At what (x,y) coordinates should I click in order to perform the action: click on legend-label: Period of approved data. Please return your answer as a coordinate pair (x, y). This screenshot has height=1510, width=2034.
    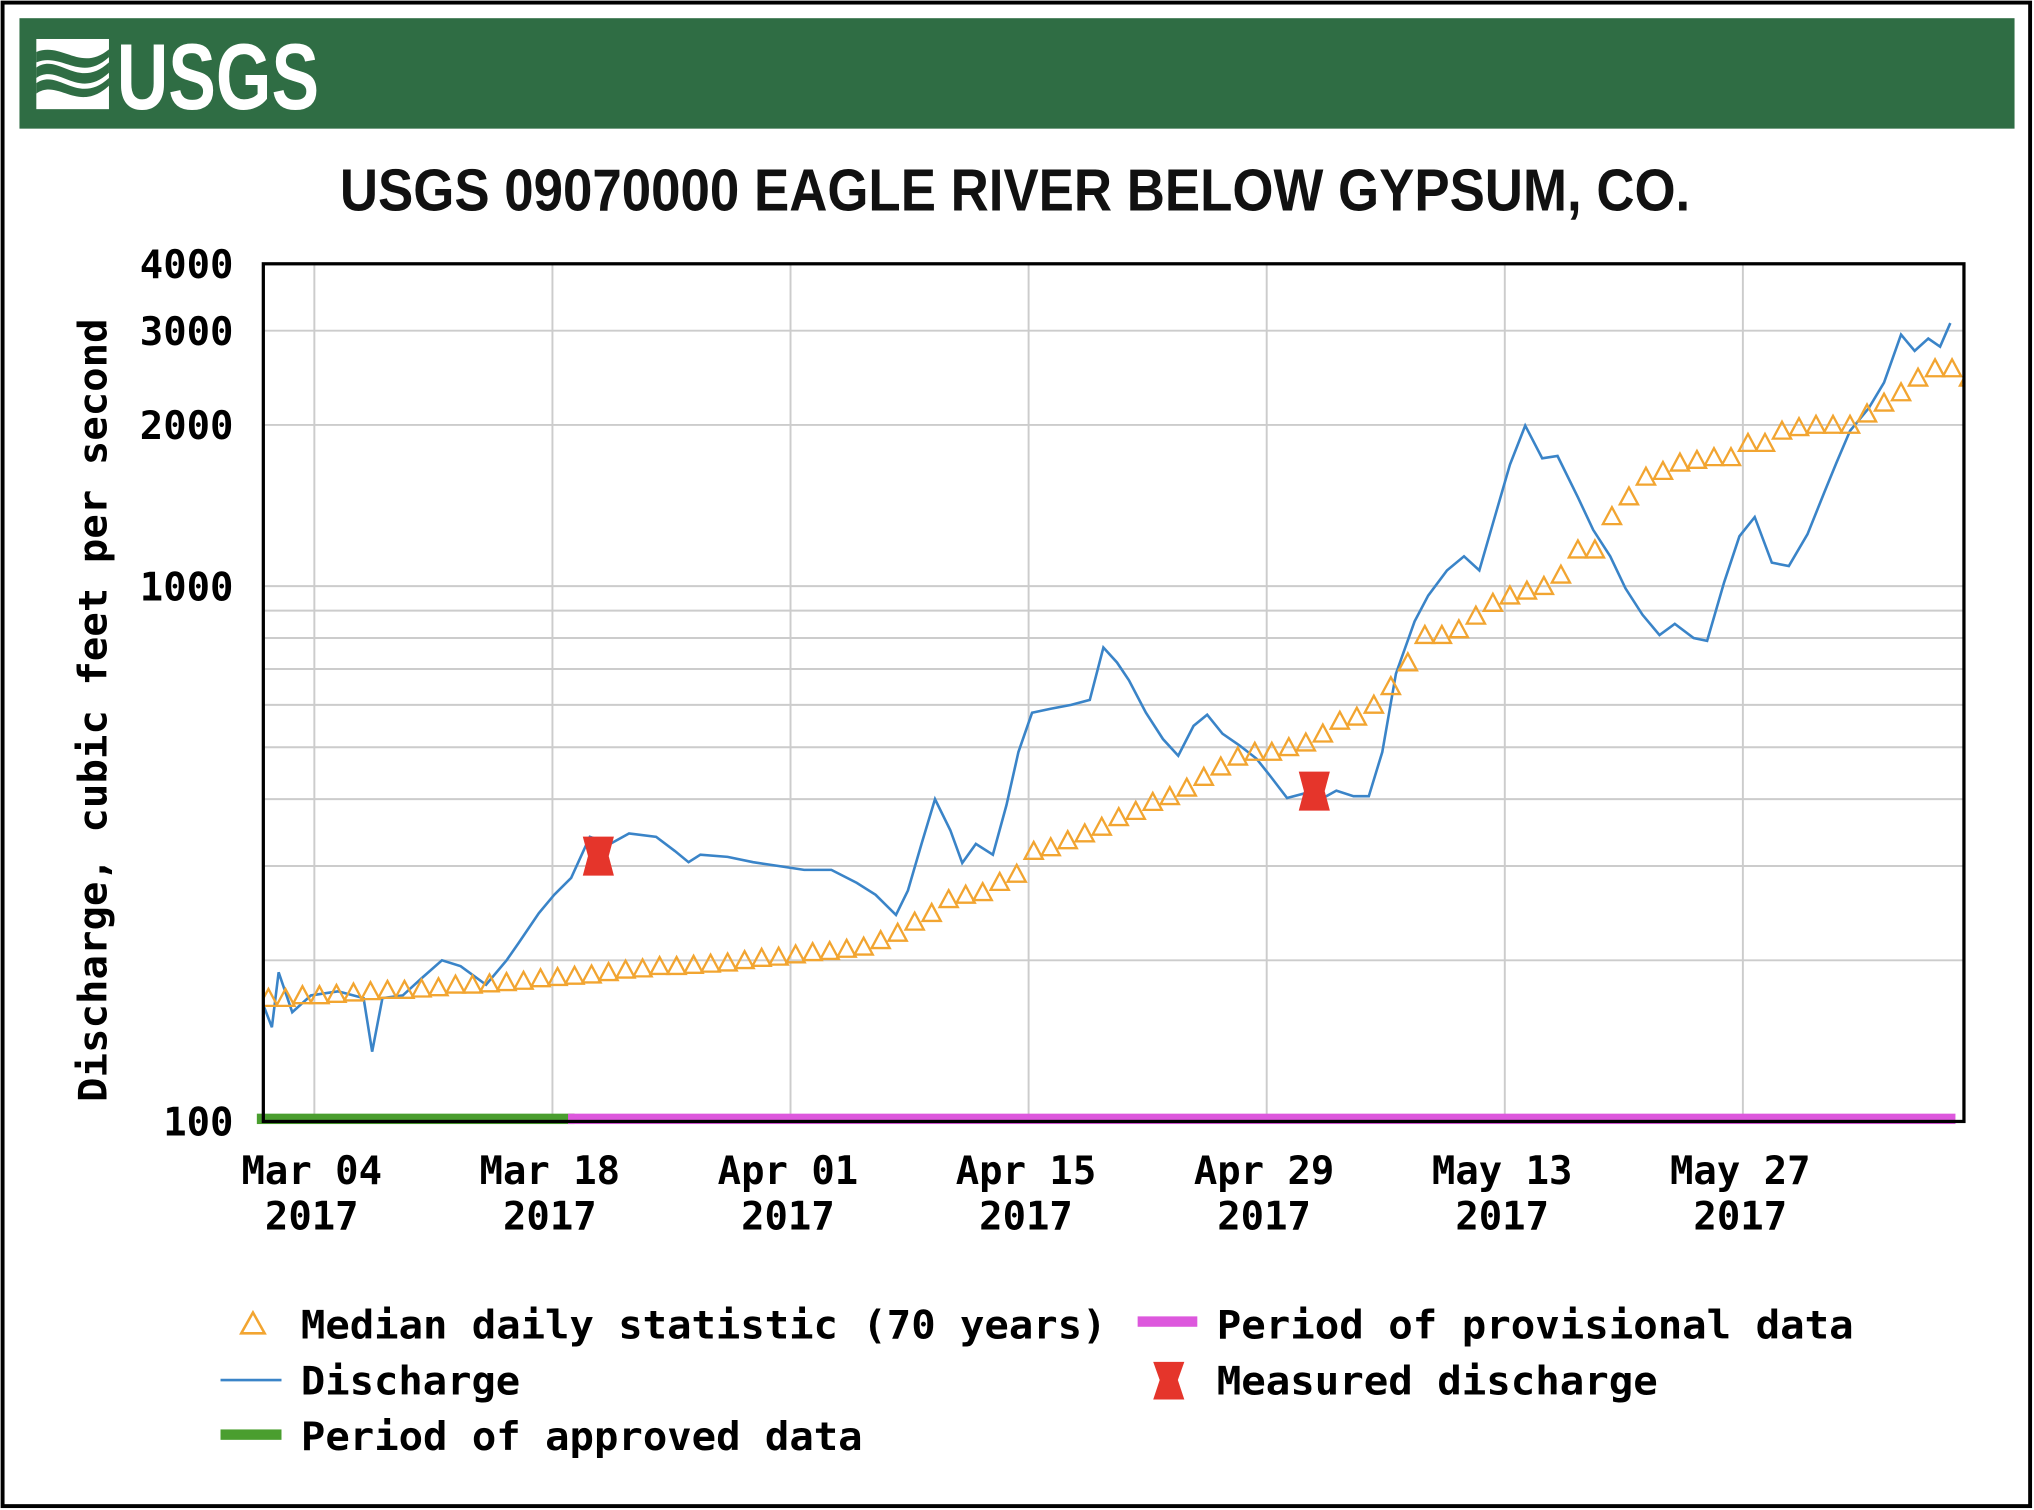
    Looking at the image, I should click on (582, 1437).